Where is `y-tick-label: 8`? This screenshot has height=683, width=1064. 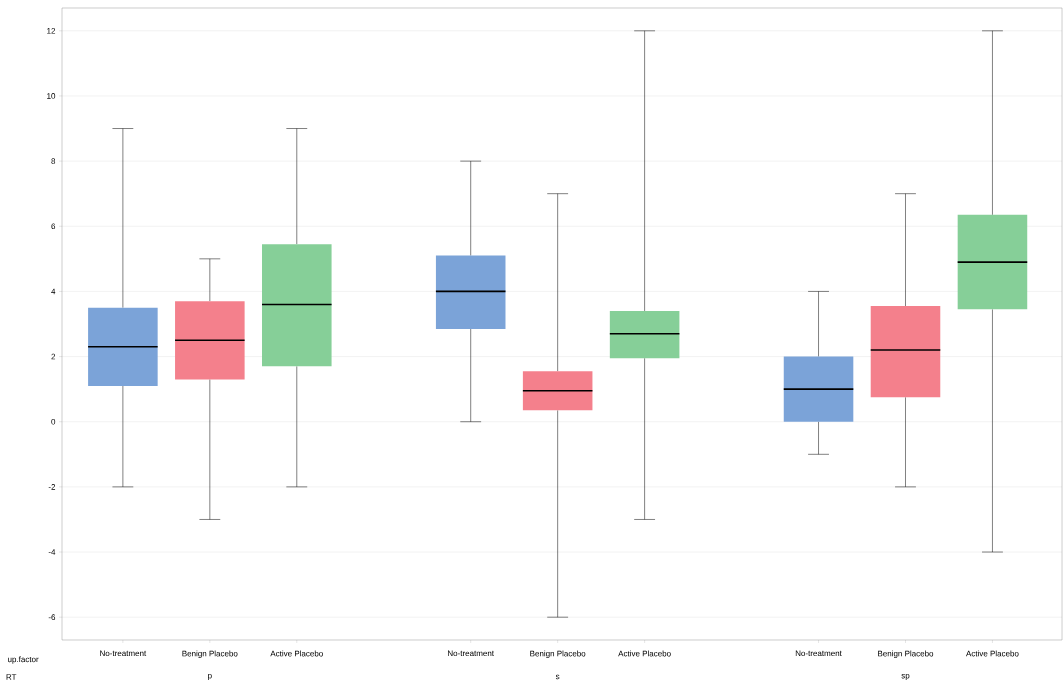
y-tick-label: 8 is located at coordinates (53, 161).